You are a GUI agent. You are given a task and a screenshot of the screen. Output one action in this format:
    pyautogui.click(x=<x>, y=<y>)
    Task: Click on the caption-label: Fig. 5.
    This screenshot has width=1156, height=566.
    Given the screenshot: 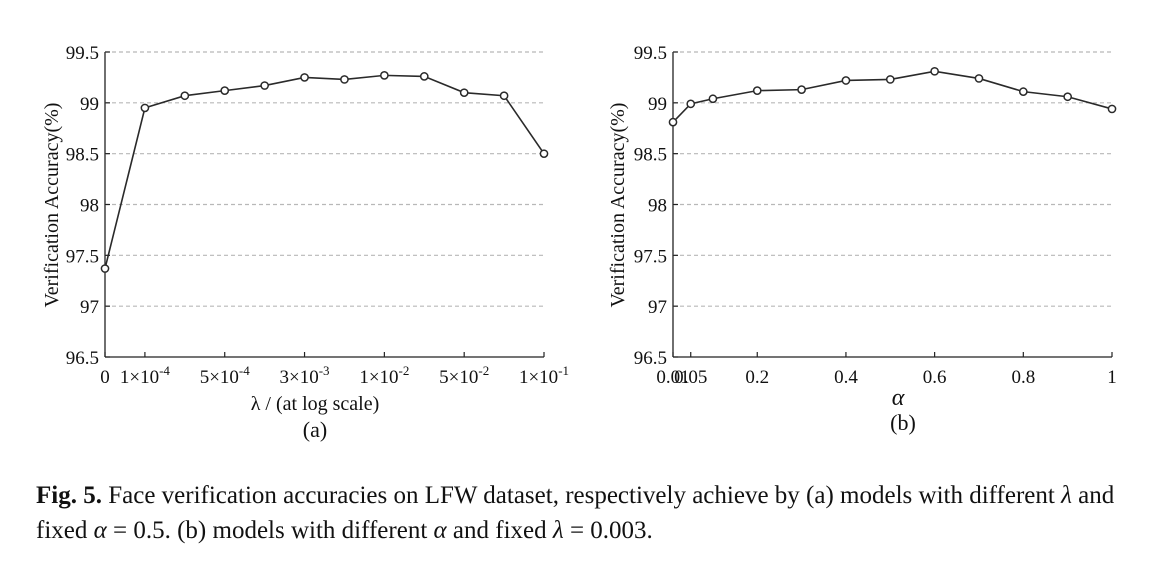 What is the action you would take?
    pyautogui.click(x=69, y=495)
    